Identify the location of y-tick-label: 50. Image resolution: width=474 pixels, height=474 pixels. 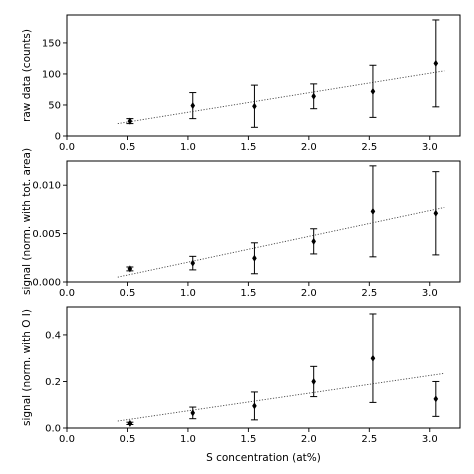
(54, 105).